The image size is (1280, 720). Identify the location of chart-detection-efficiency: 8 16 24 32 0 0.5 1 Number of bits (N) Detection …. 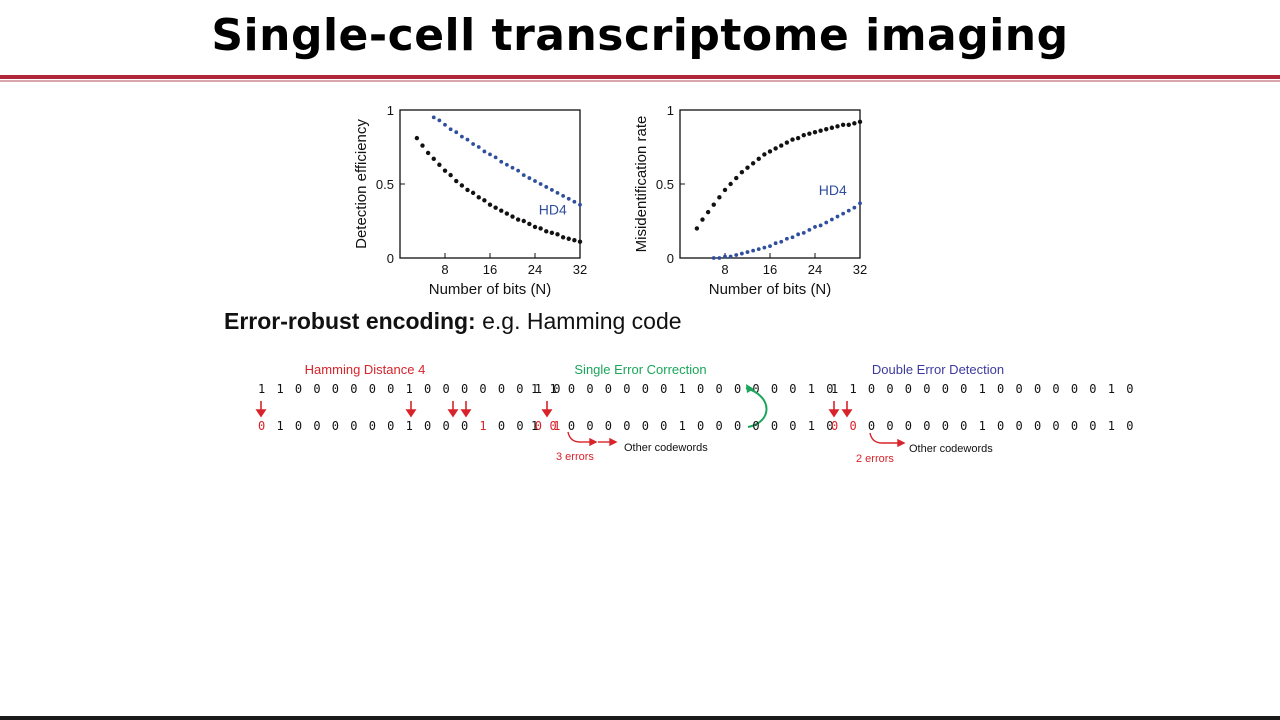
(470, 200).